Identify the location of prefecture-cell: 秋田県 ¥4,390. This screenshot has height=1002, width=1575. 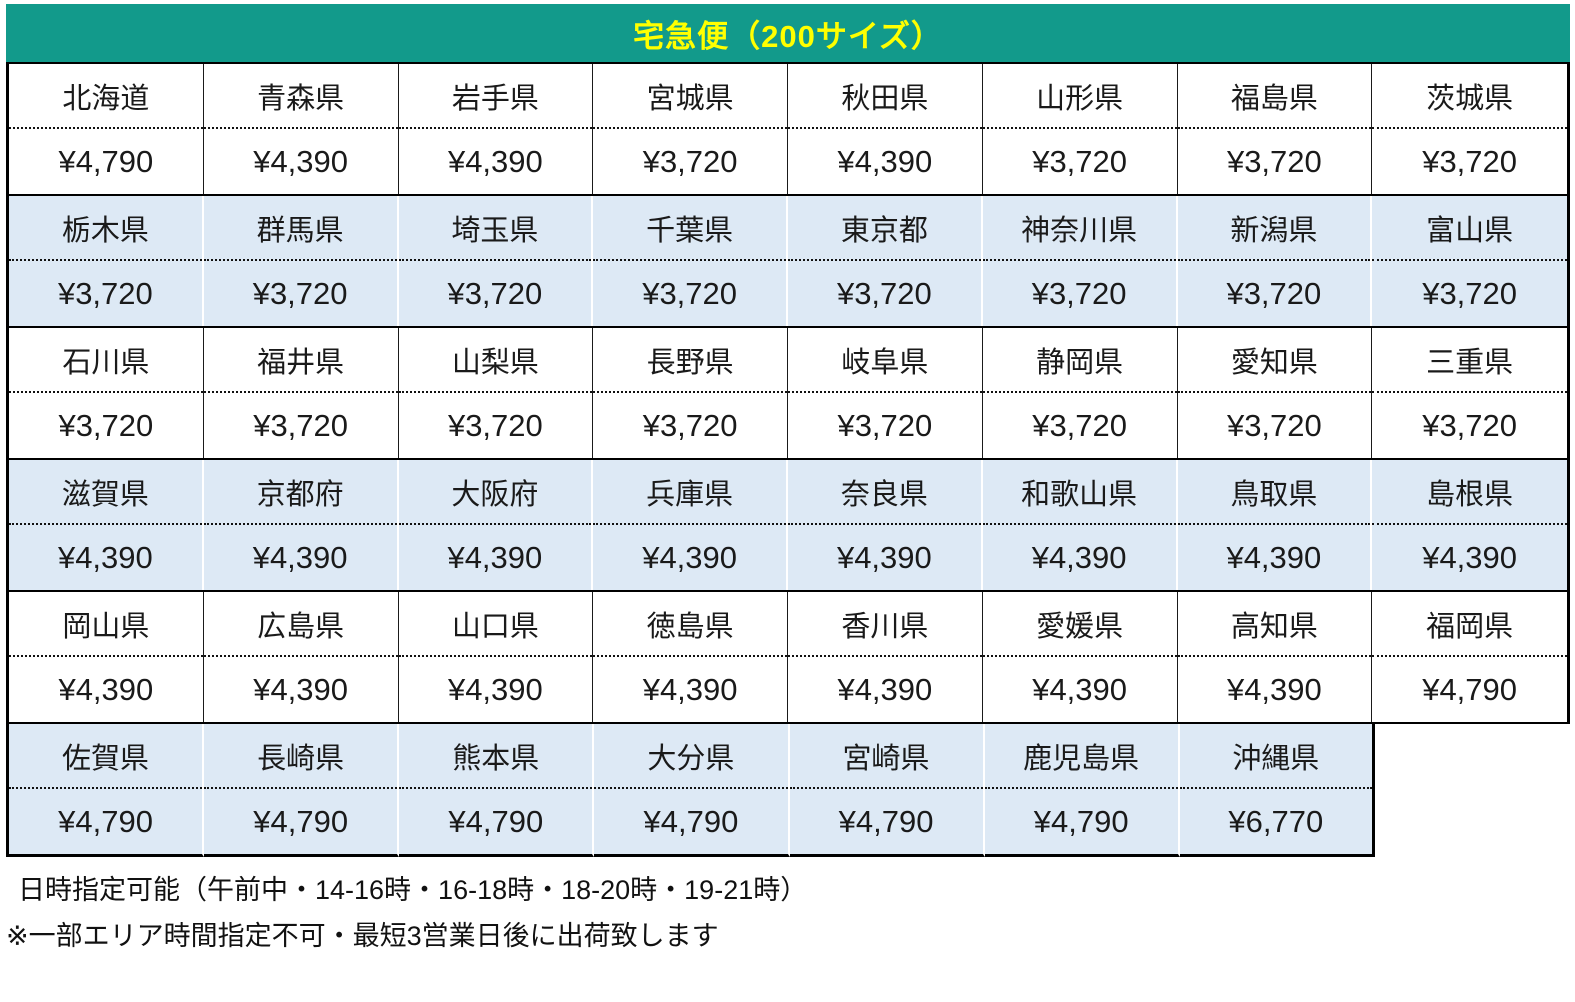
(885, 129).